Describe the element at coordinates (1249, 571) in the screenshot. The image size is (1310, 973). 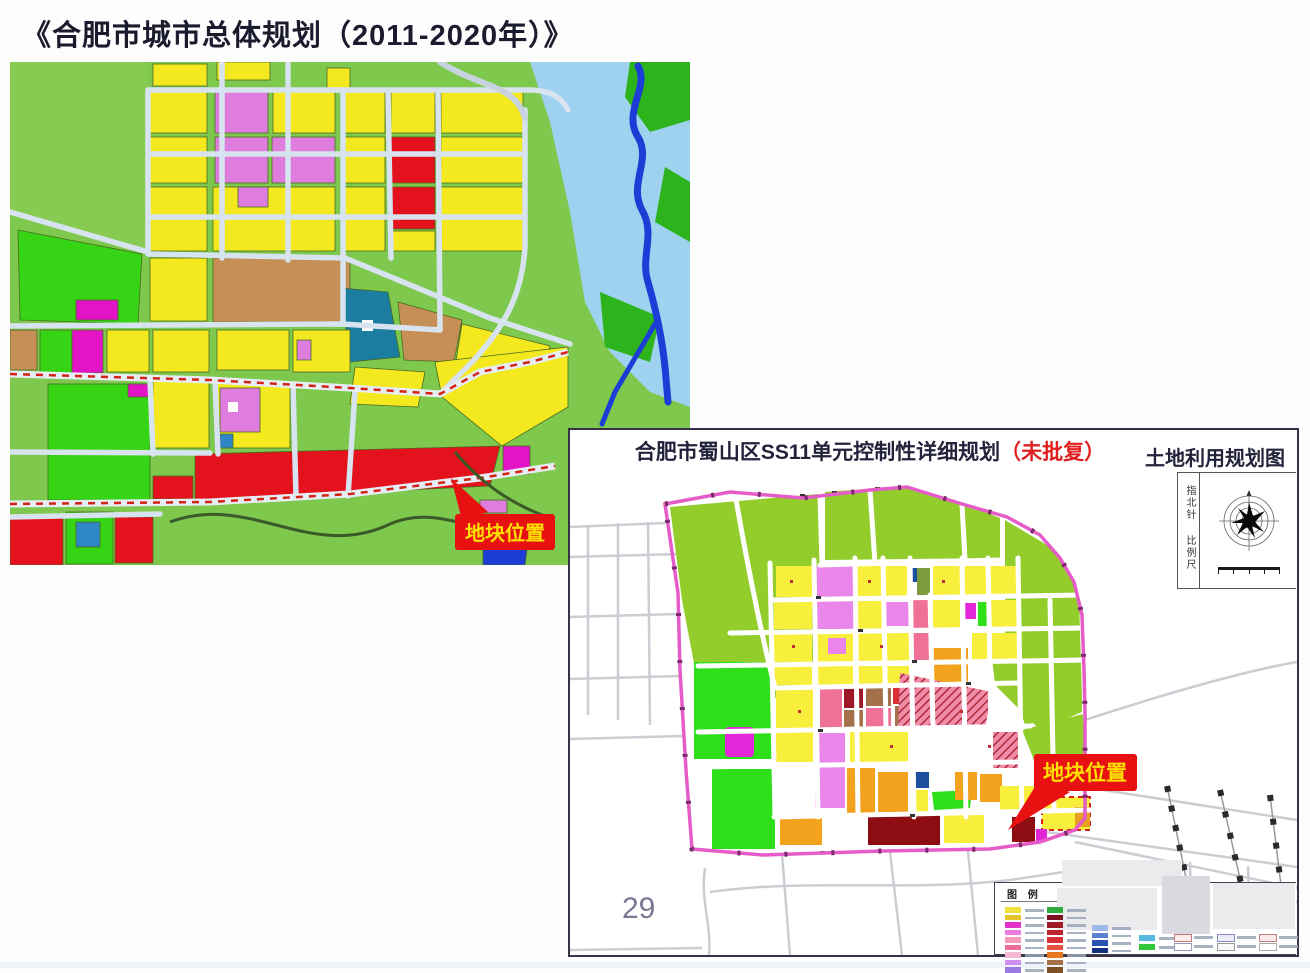
I see `scale-bar` at that location.